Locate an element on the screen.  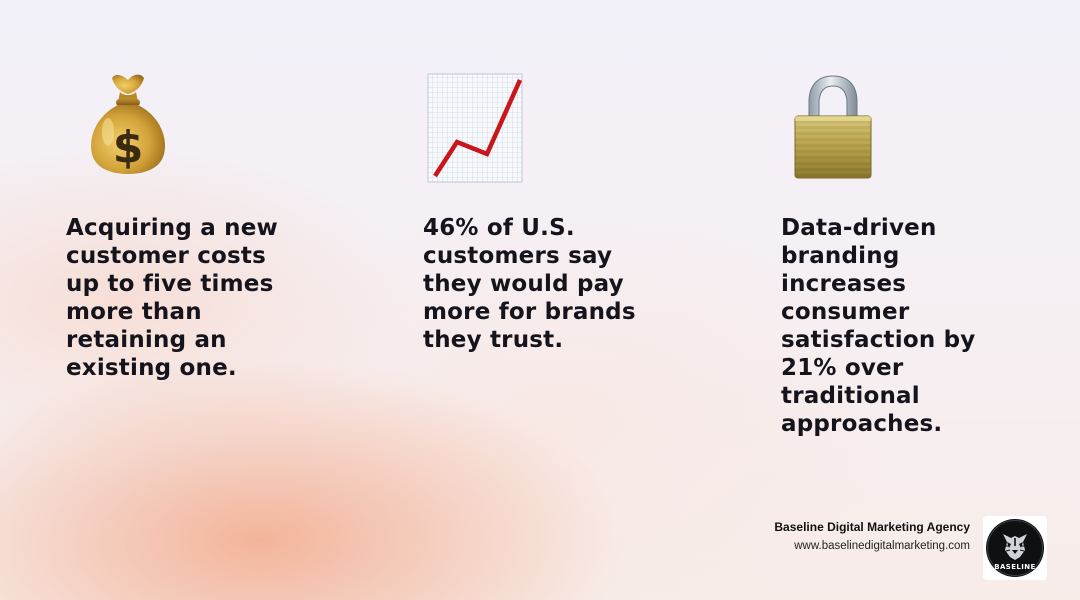
agency-name: Baseline Digital Marketing Agency is located at coordinates (872, 527).